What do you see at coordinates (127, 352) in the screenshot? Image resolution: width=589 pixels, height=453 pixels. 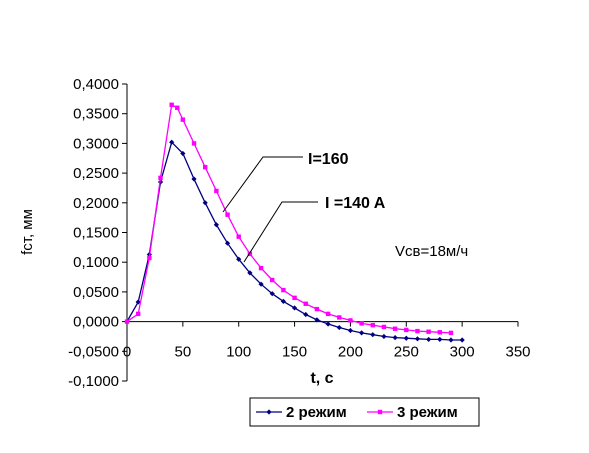 I see `x-tick-label: 0` at bounding box center [127, 352].